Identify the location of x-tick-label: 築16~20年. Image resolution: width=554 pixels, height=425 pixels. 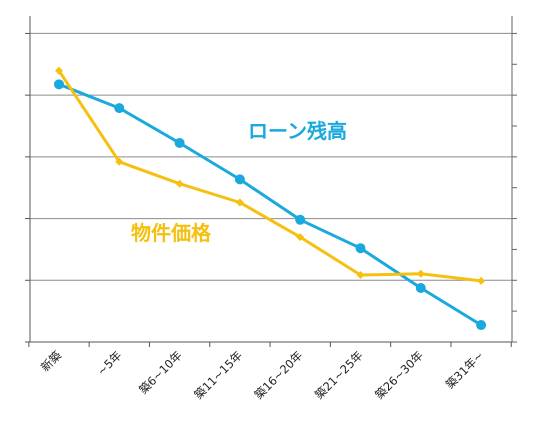
(279, 375).